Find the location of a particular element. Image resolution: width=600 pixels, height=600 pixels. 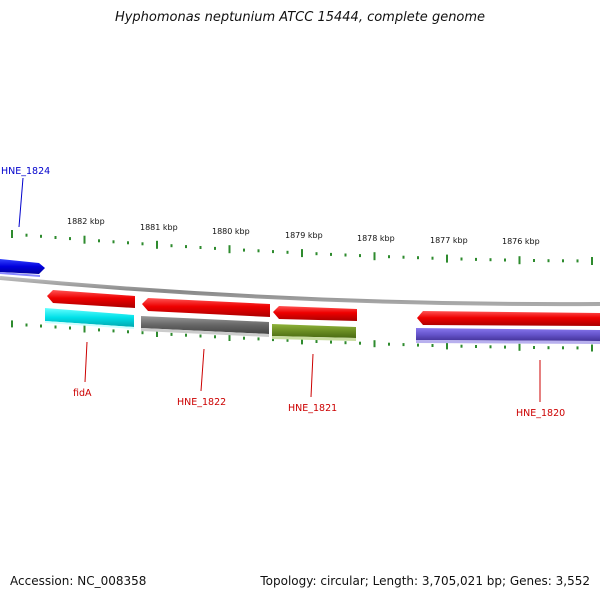

feature-hne1820 is located at coordinates (508, 334).